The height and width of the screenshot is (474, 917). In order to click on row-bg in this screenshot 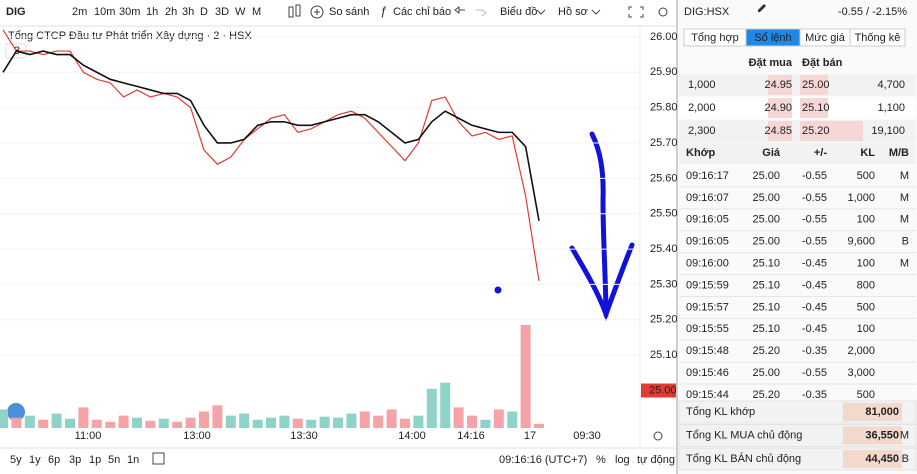, I will do `click(797, 108)`.